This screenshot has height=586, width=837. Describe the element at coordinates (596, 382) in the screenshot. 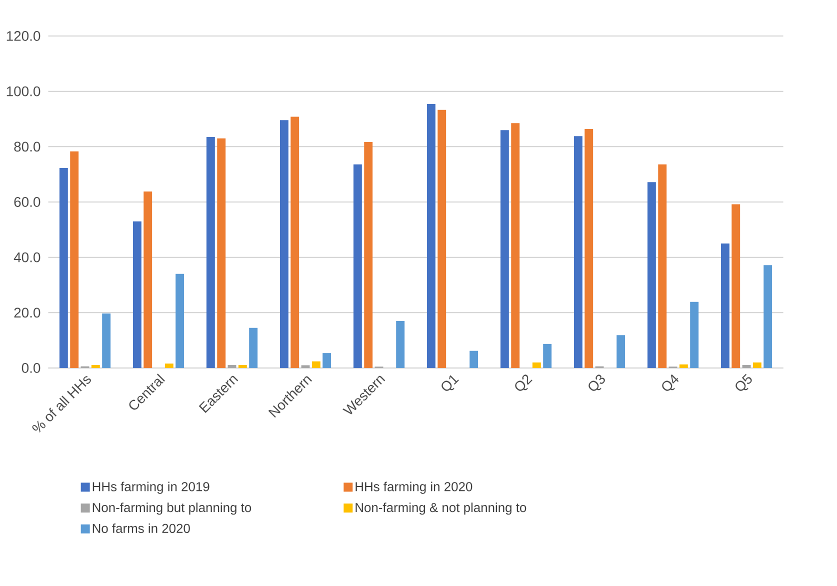

I see `x-tick-label: Q3` at that location.